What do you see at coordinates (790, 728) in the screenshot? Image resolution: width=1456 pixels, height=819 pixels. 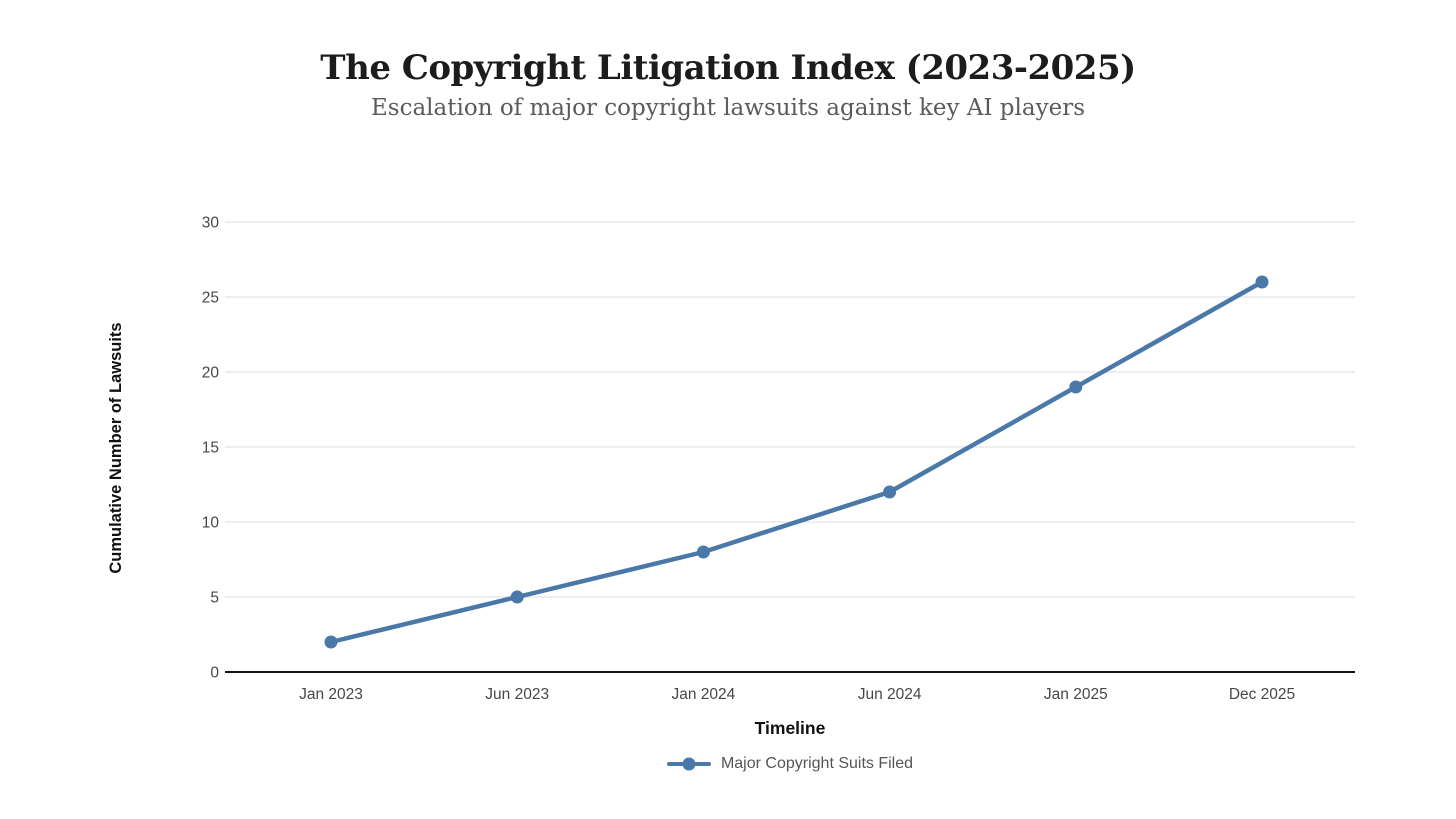 I see `x-axis-title: Timeline` at bounding box center [790, 728].